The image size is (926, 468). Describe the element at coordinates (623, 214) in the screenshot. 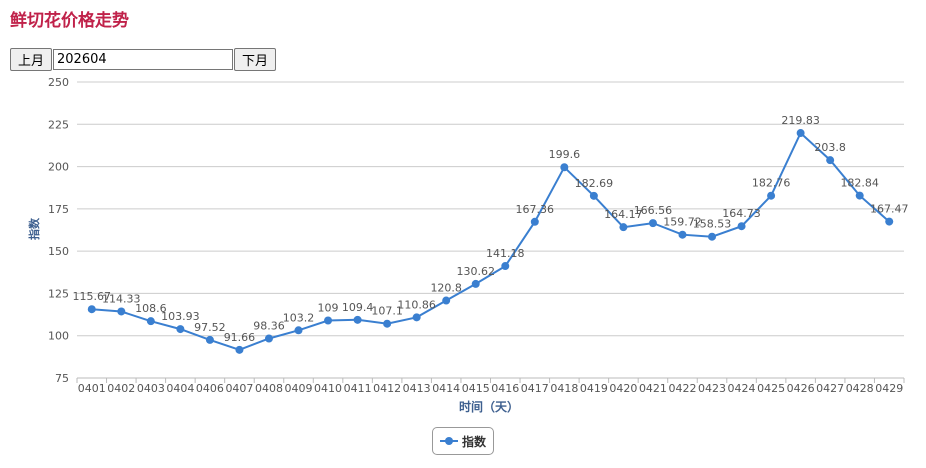

I see `data-label: 164.17` at that location.